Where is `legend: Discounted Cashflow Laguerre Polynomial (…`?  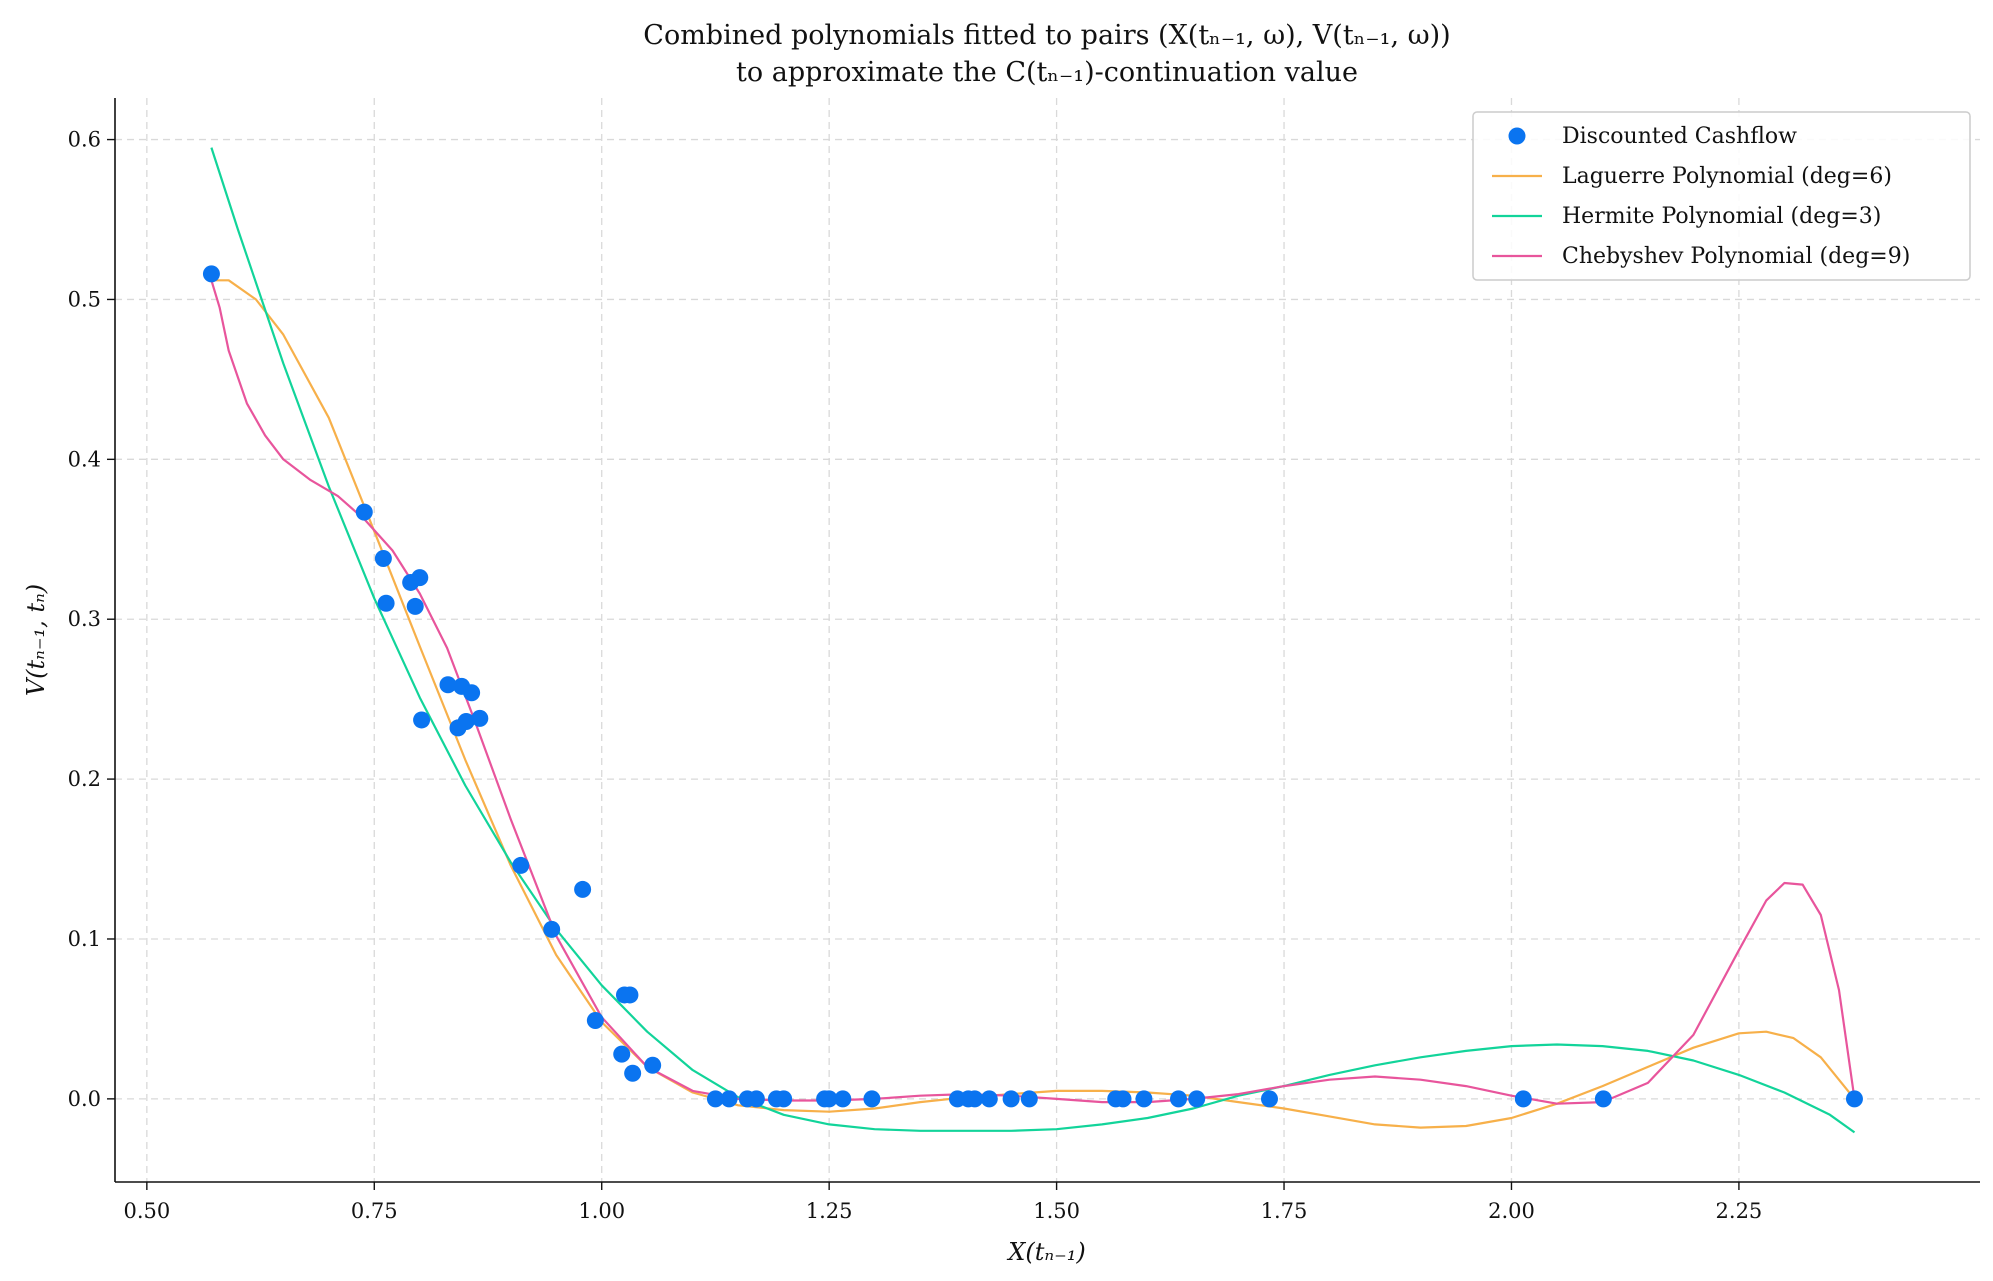 legend: Discounted Cashflow Laguerre Polynomial (… is located at coordinates (1721, 196).